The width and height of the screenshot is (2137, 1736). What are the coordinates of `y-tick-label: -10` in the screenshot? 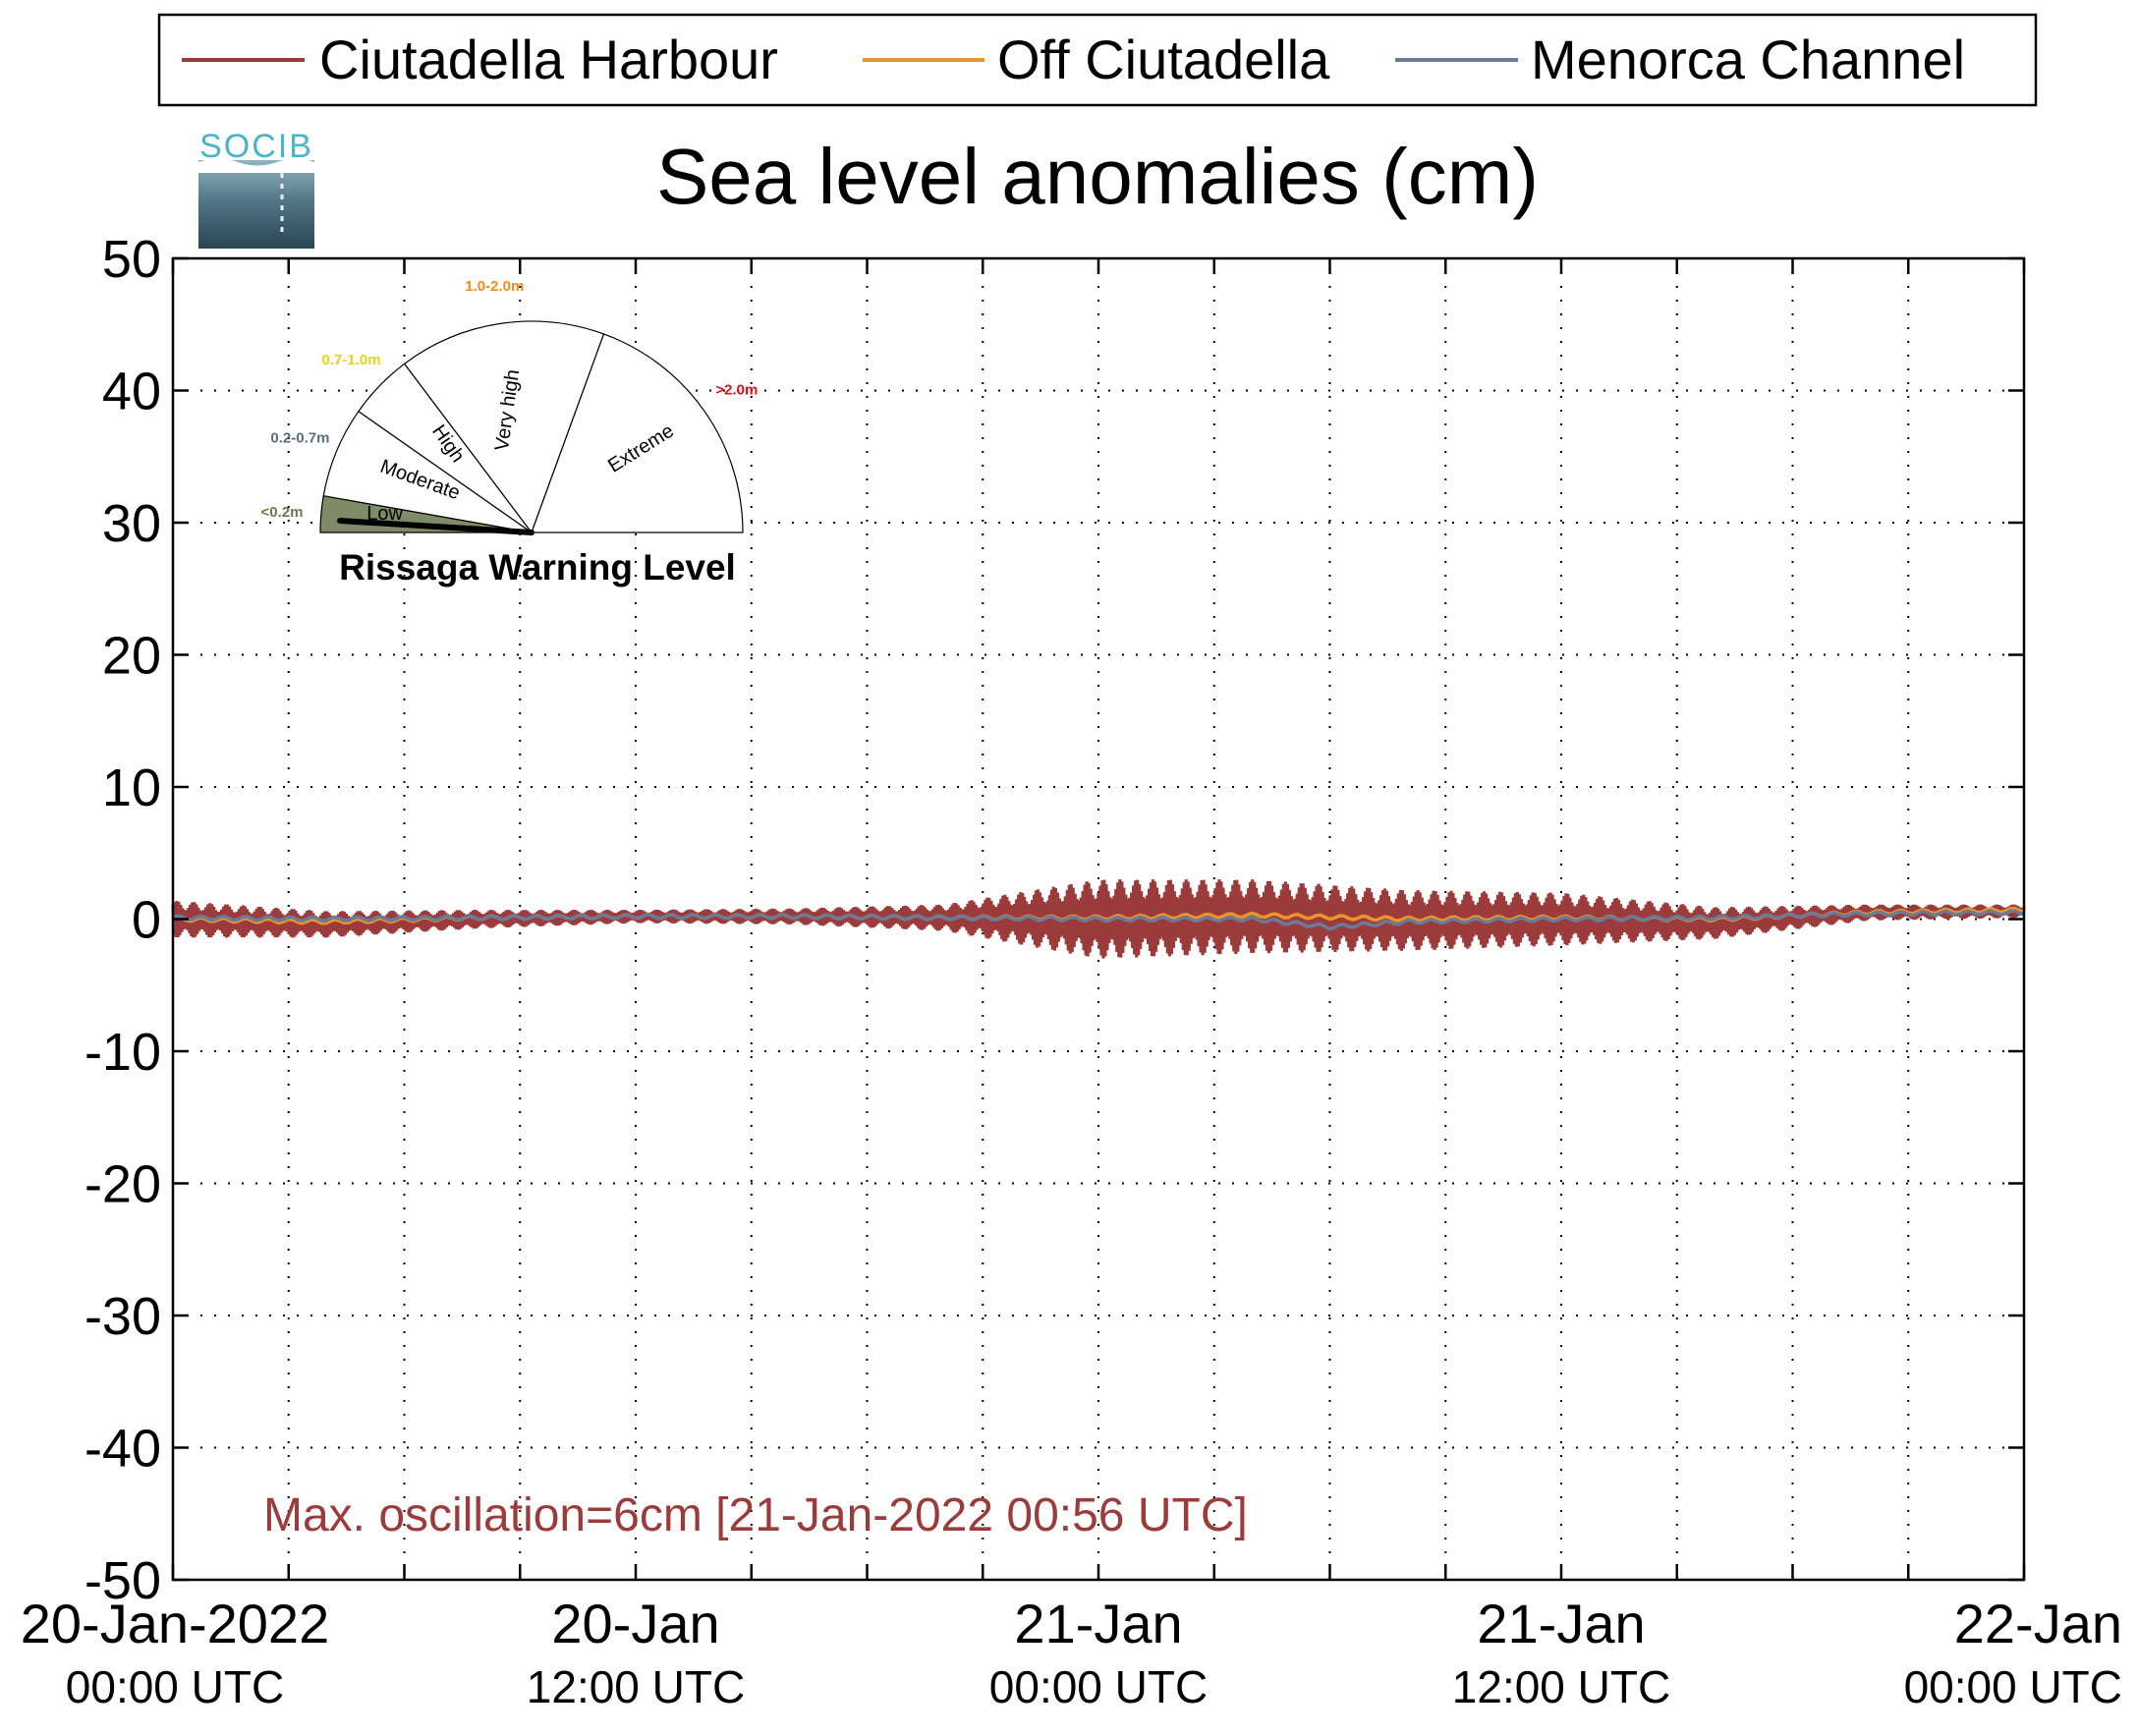 It's located at (122, 1052).